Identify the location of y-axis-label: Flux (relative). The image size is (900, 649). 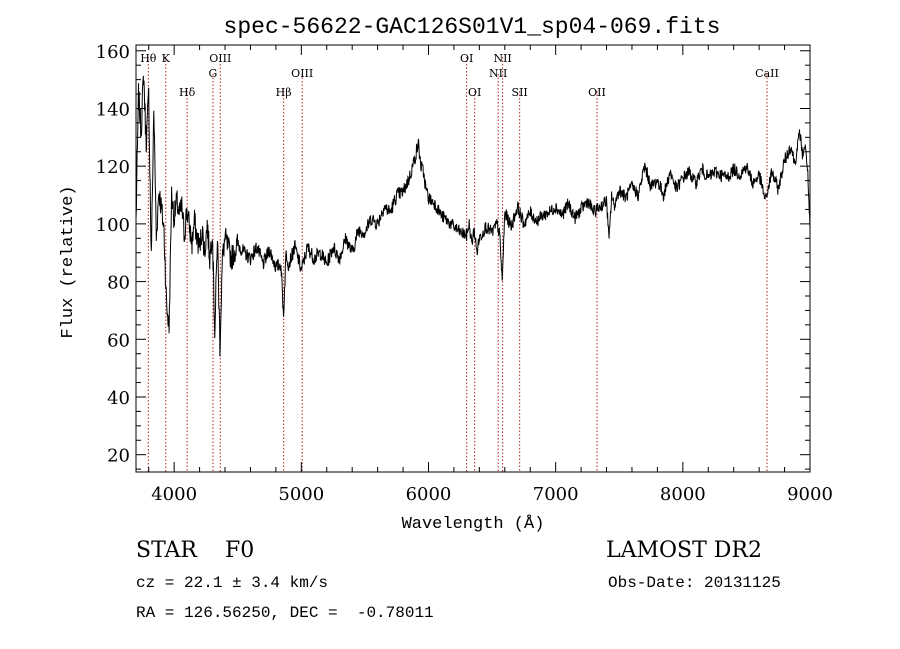
(68, 261).